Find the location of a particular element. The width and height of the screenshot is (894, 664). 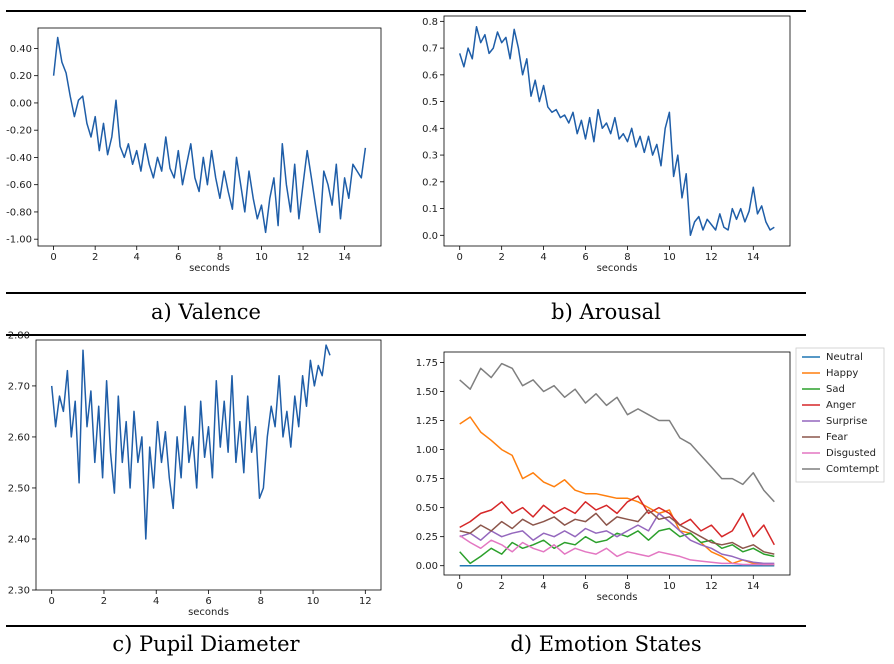

y-tick-label: 0.3 is located at coordinates (430, 156).